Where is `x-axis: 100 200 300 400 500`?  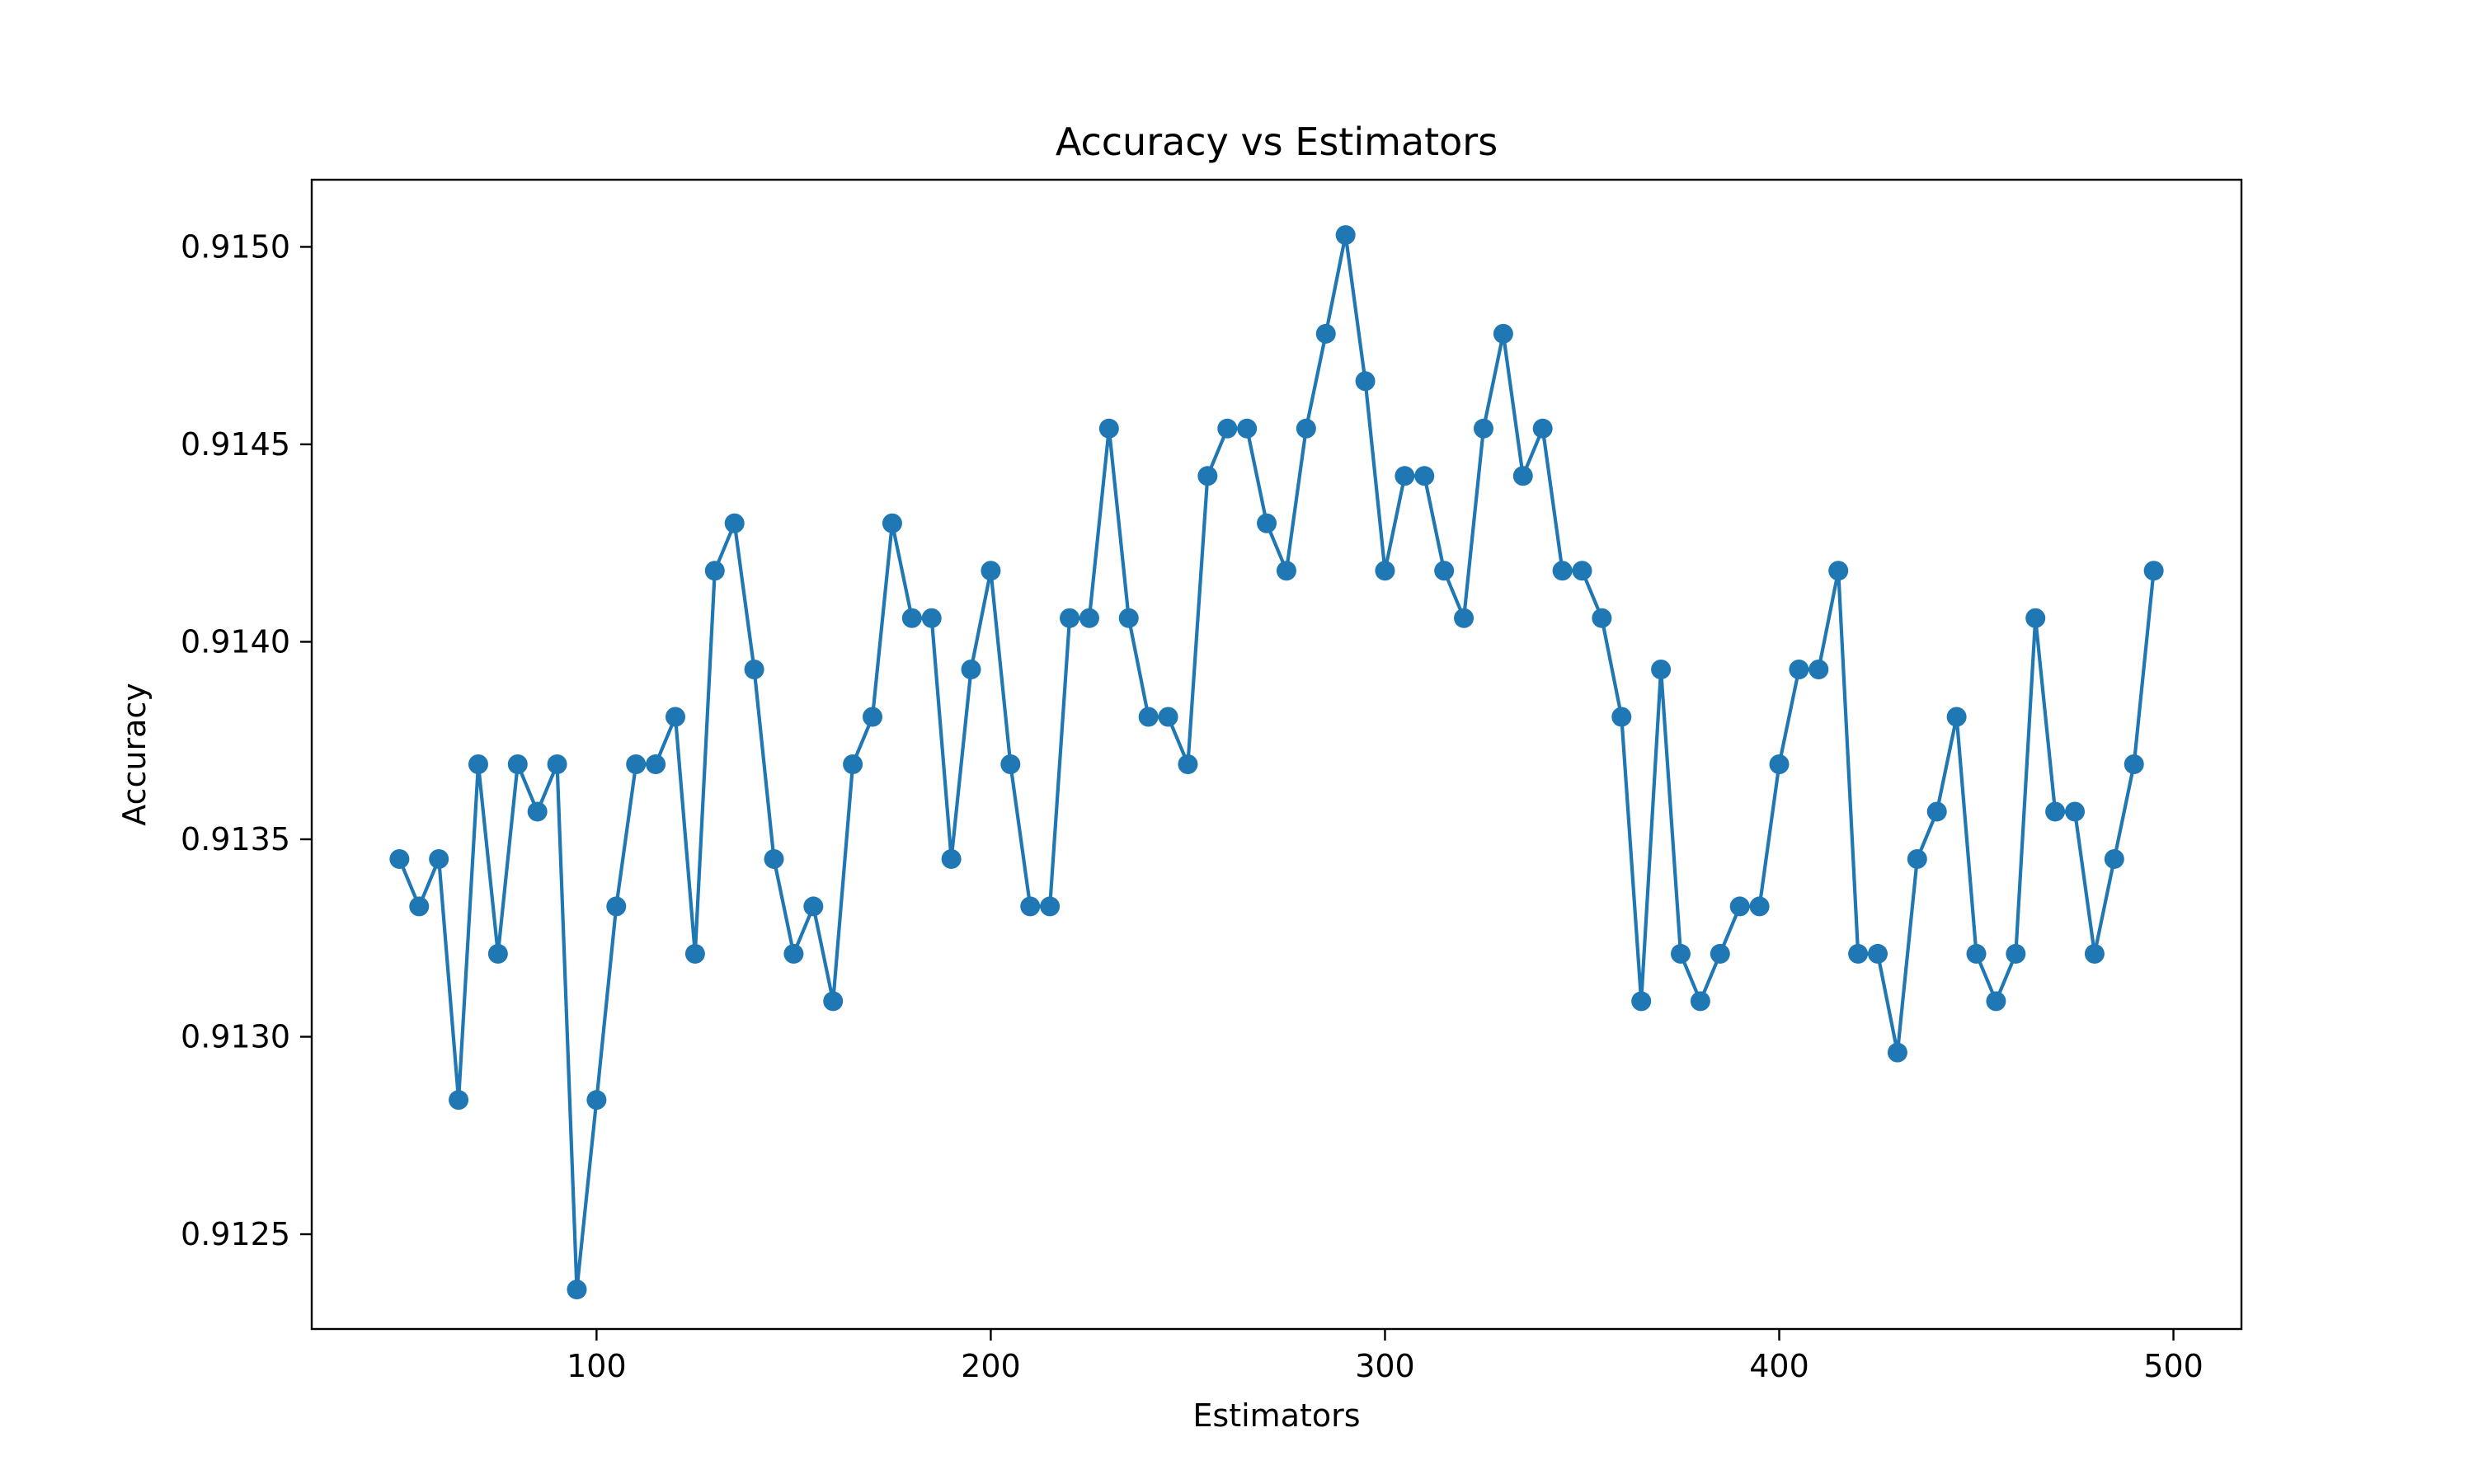 x-axis: 100 200 300 400 500 is located at coordinates (1385, 1356).